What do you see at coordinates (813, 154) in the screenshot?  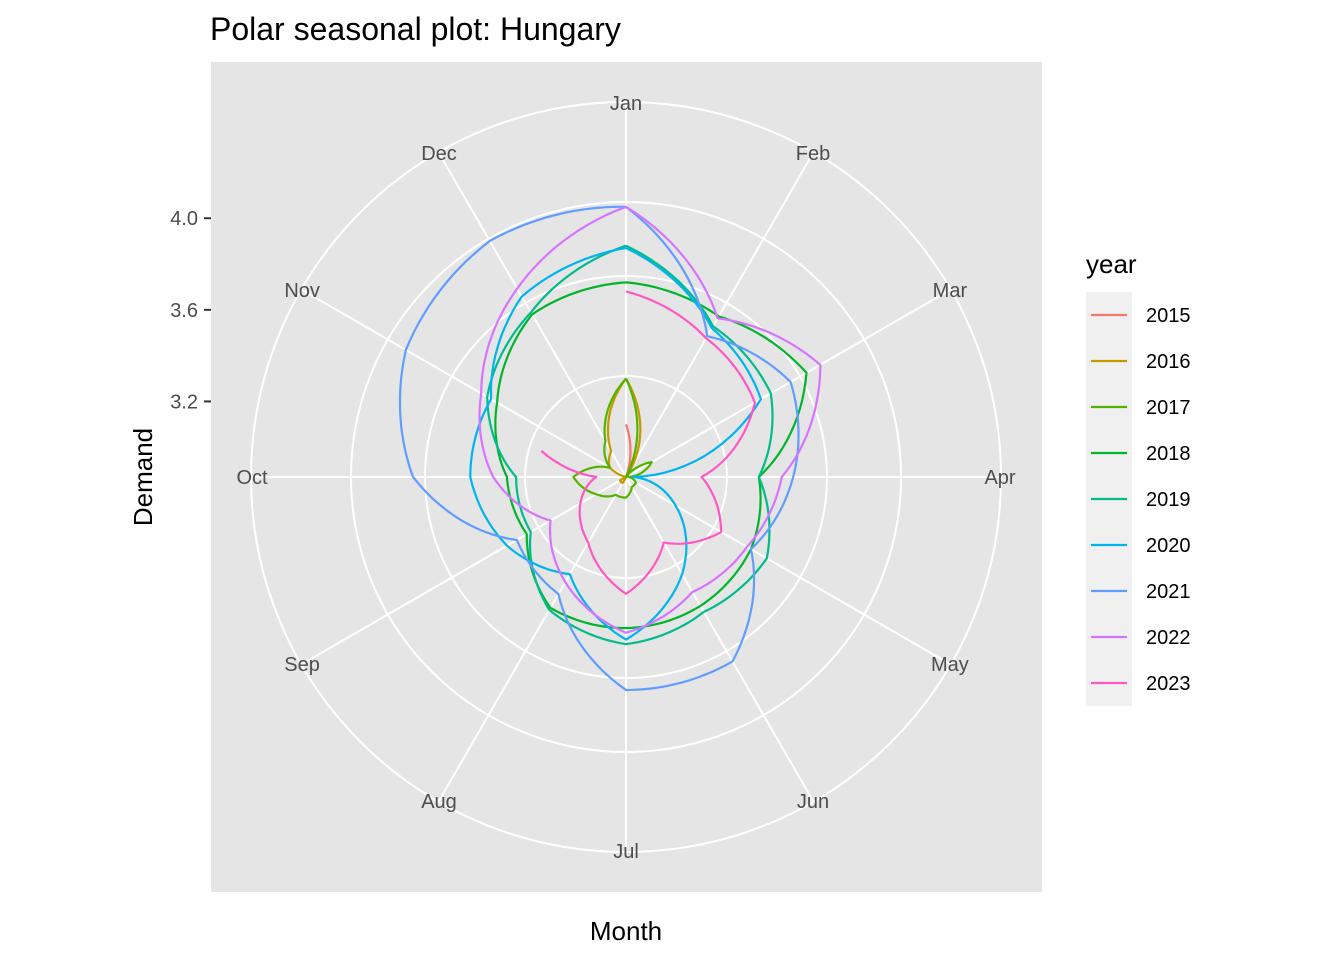 I see `month-label-feb: Feb` at bounding box center [813, 154].